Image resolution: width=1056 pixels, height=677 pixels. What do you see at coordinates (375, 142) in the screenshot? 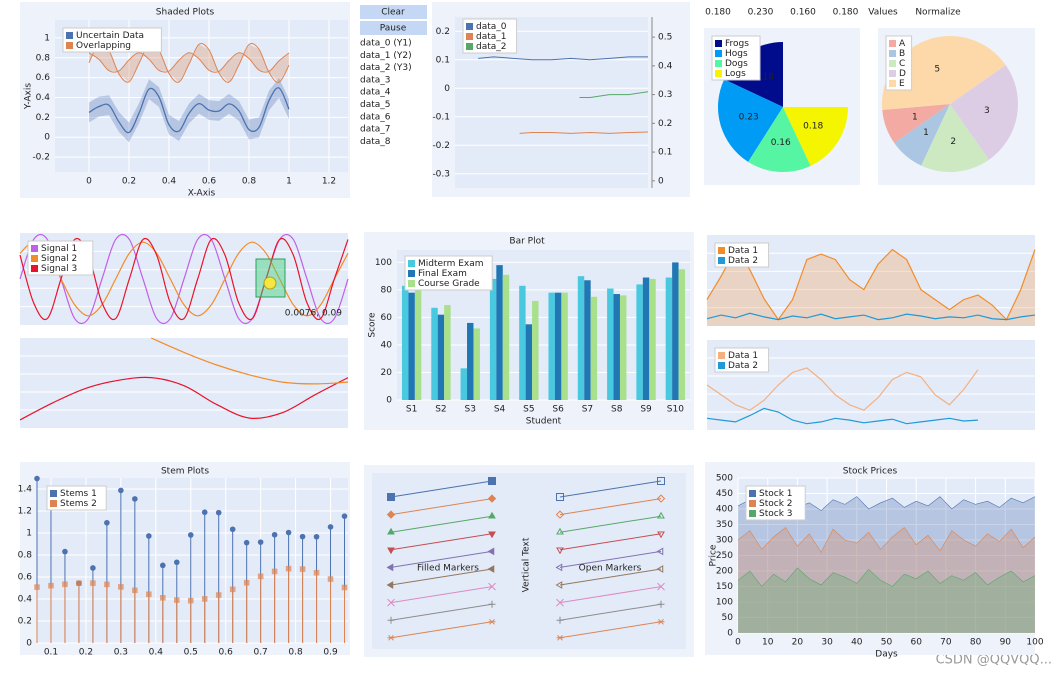
I see `list-item: data_8` at bounding box center [375, 142].